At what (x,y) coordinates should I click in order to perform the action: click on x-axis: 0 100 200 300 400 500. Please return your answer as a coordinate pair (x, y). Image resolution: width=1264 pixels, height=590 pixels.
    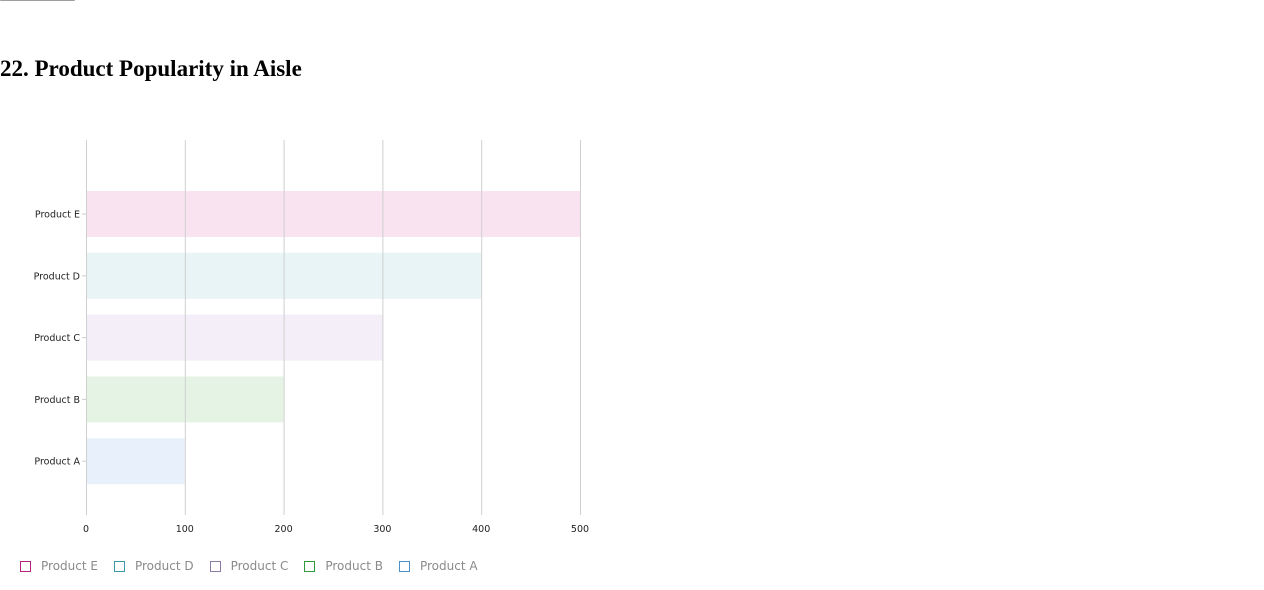
    Looking at the image, I should click on (336, 529).